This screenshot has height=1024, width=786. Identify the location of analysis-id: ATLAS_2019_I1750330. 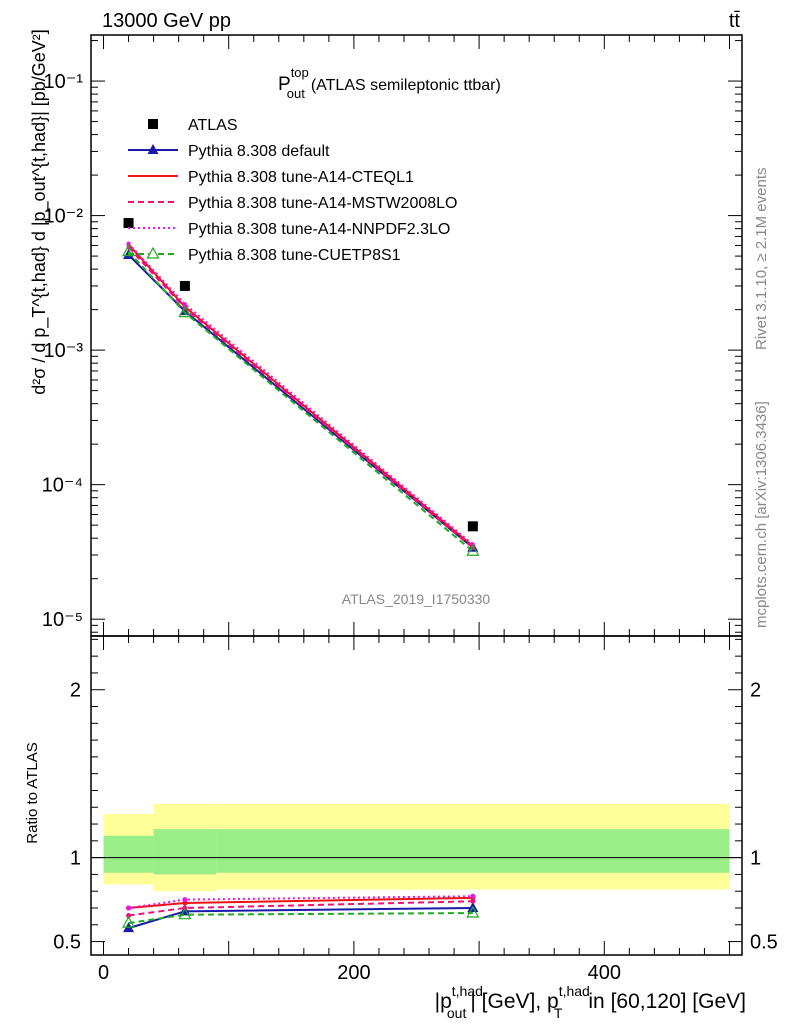
(416, 599).